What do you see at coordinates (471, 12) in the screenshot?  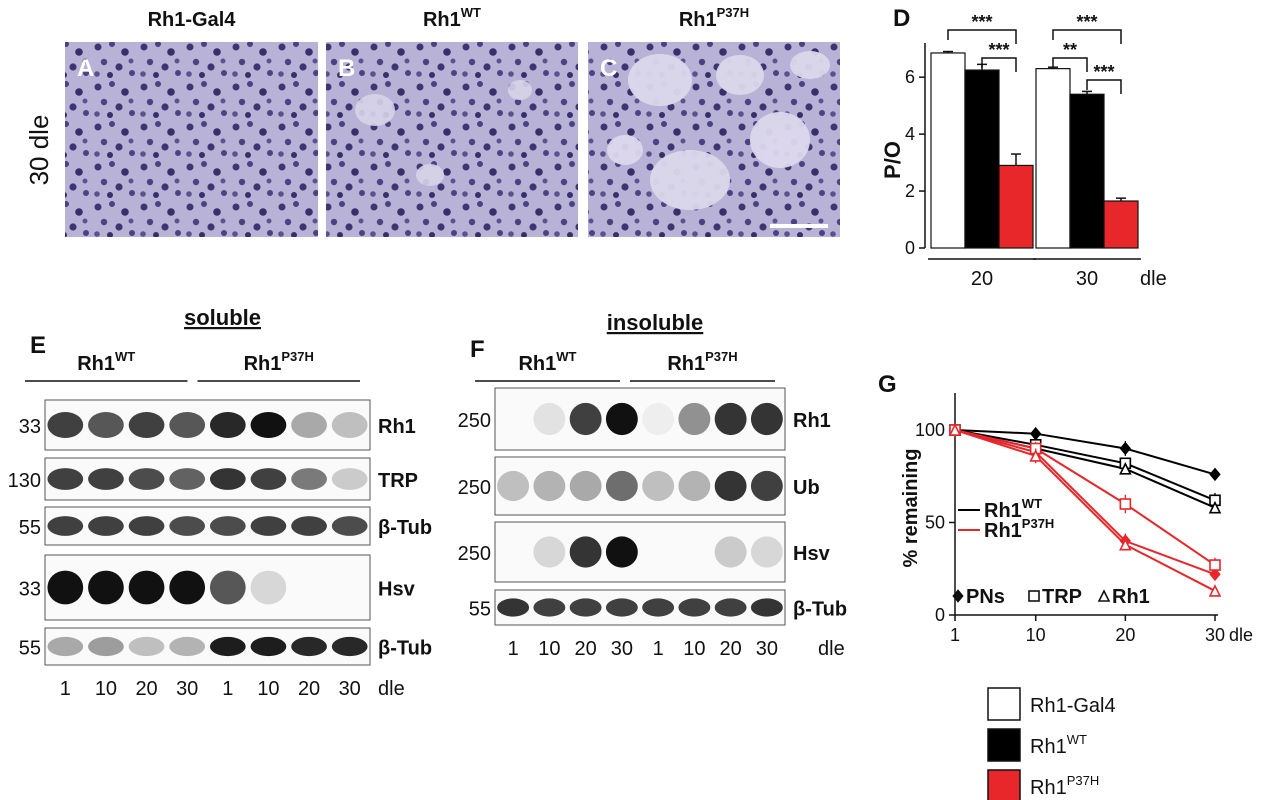 I see `micrograph-title-sup: WT` at bounding box center [471, 12].